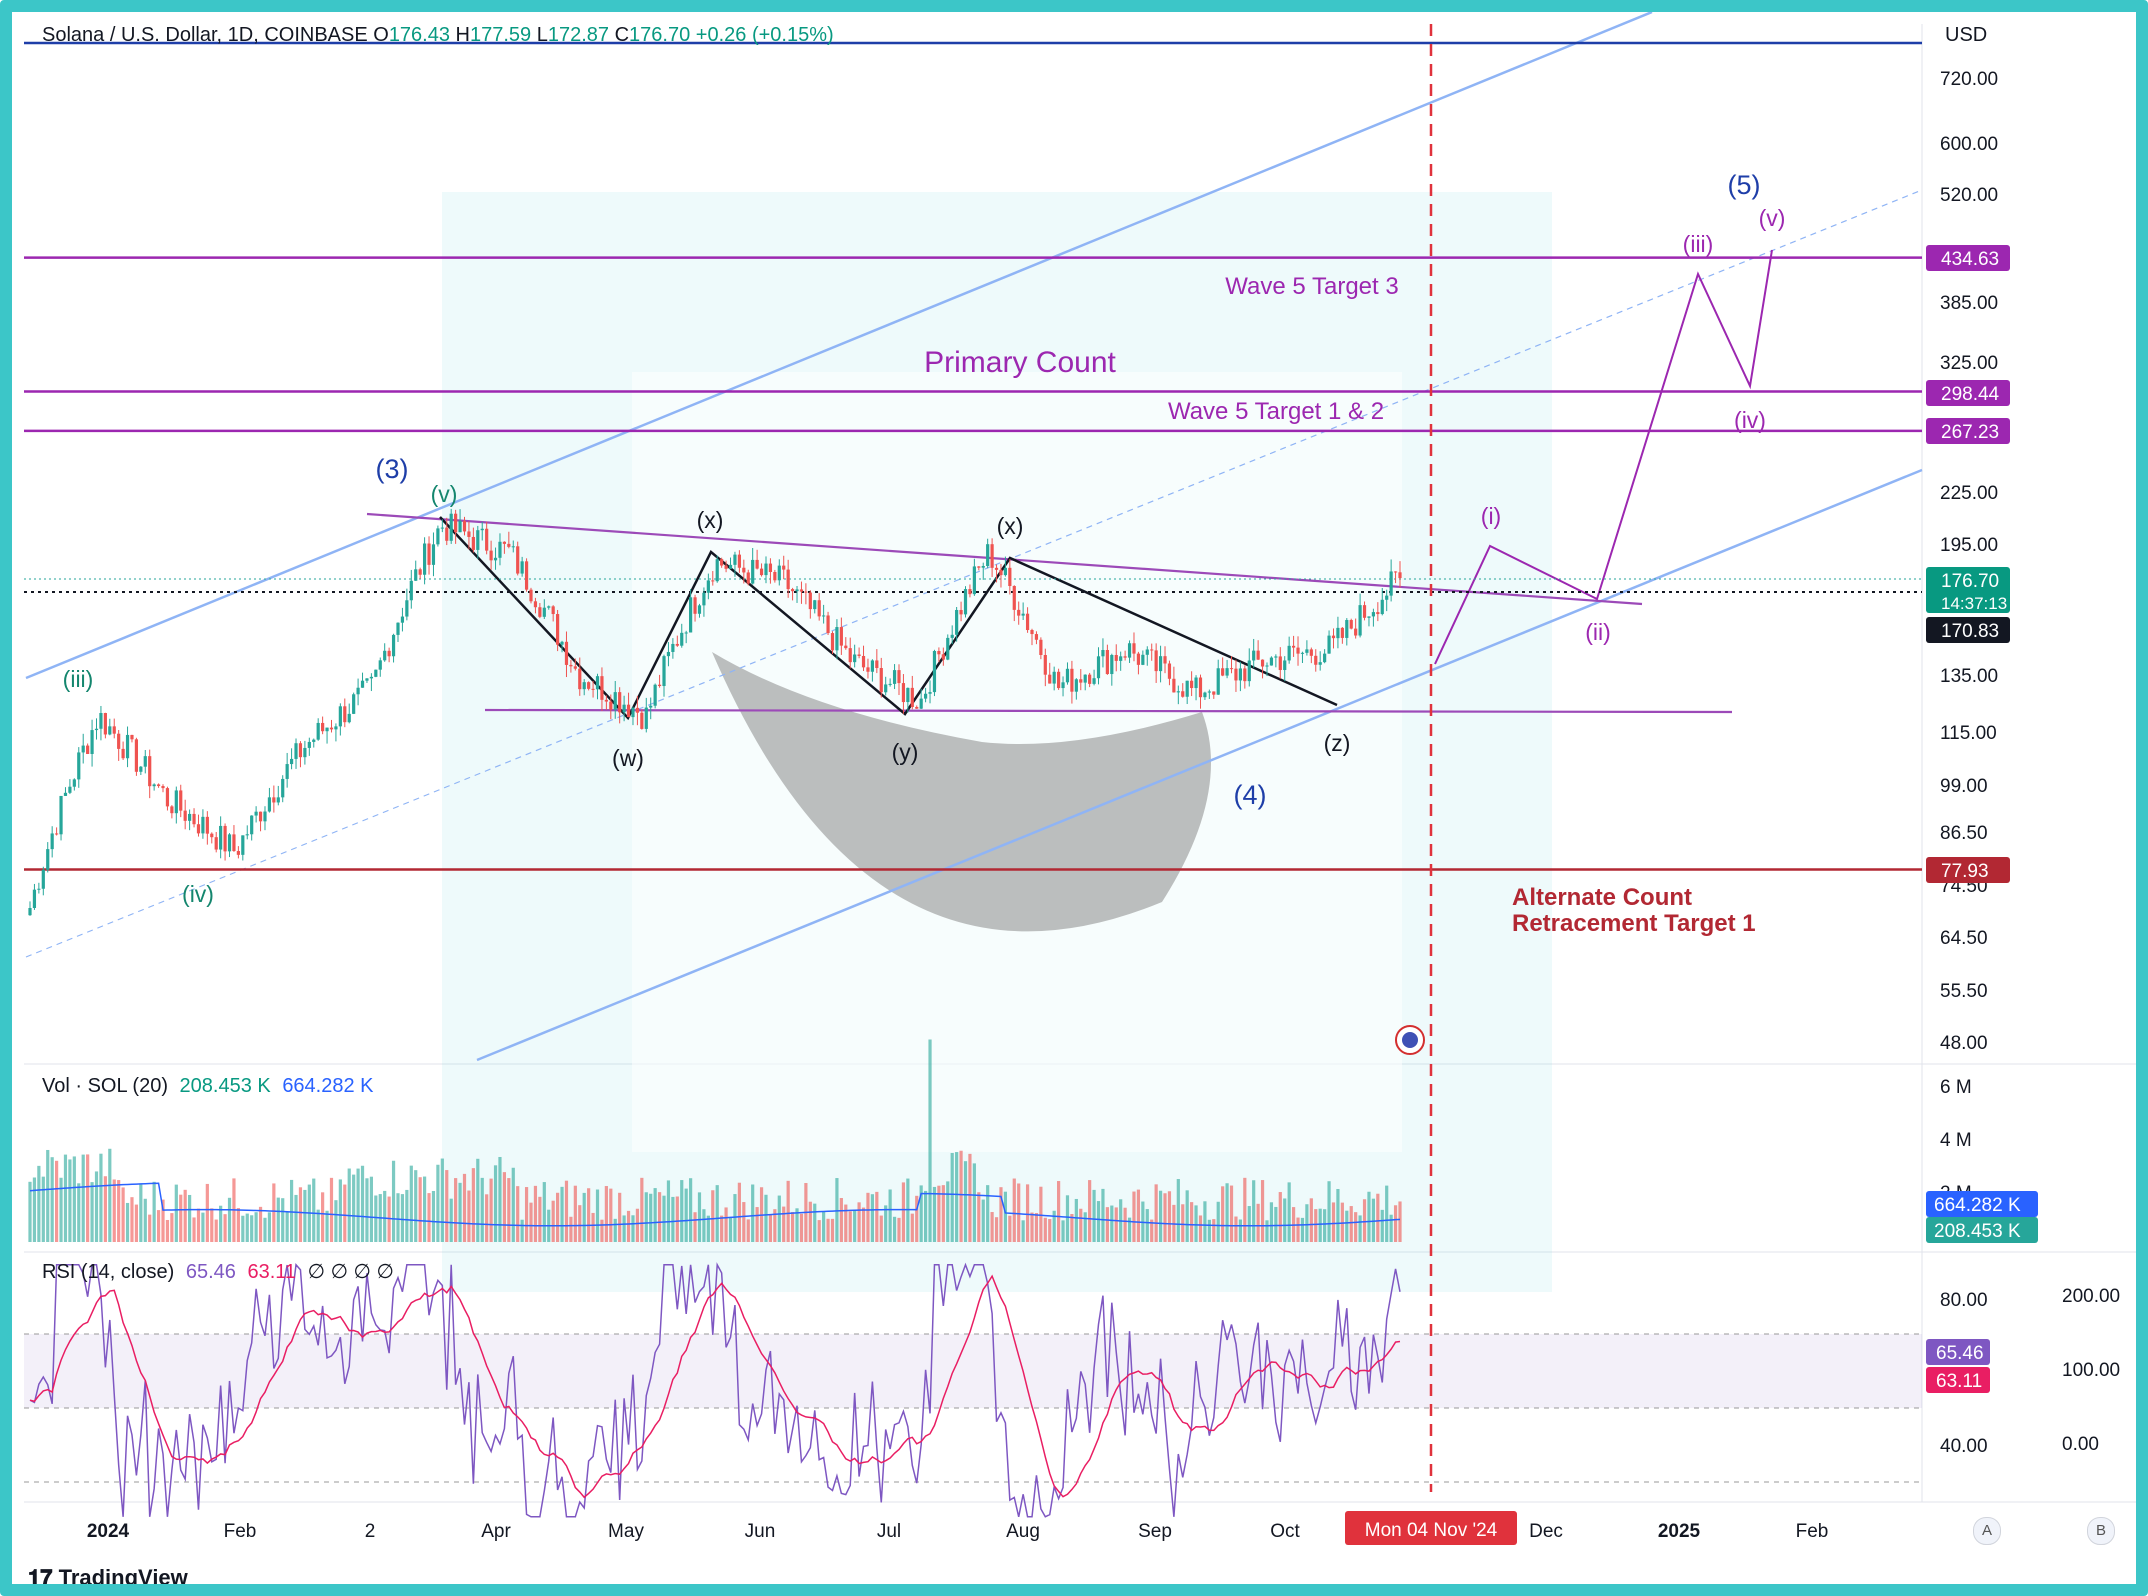  Describe the element at coordinates (218, 1271) in the screenshot. I see `rsi-legend: RSI (14, close) 65.46 63.11 ∅ ∅ ∅ ∅` at that location.